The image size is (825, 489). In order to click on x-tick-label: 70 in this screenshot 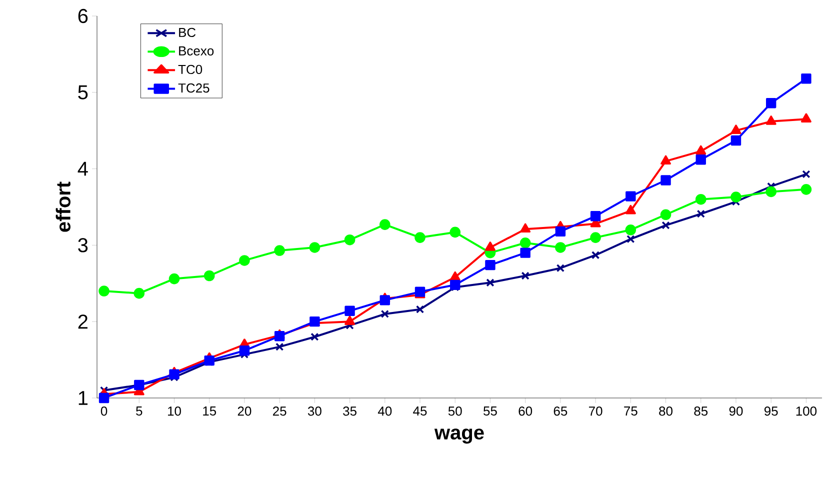, I will do `click(595, 411)`.